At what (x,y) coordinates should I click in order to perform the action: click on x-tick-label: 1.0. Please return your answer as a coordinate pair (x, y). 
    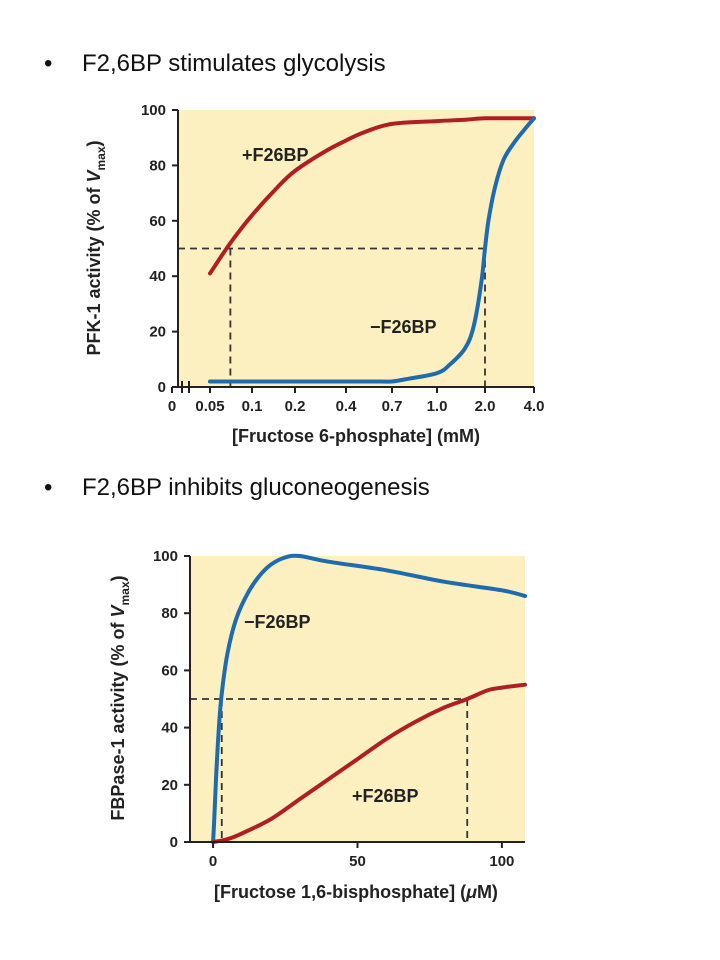
    Looking at the image, I should click on (437, 406).